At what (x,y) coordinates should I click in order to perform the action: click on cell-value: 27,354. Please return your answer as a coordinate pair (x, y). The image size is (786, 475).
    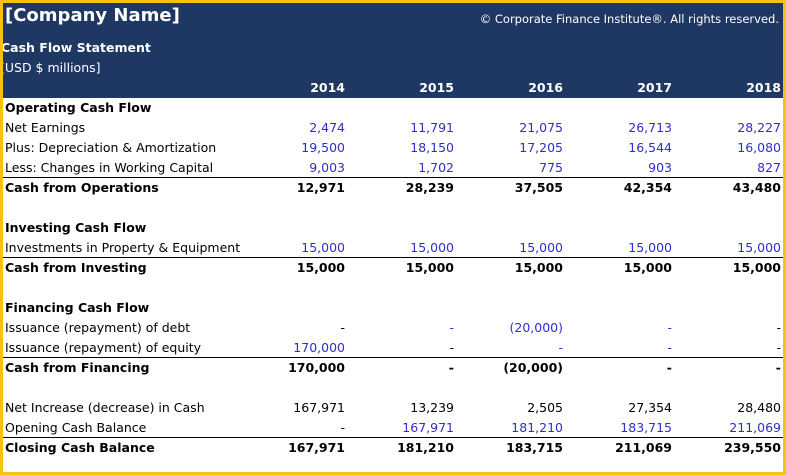
    Looking at the image, I should click on (650, 407).